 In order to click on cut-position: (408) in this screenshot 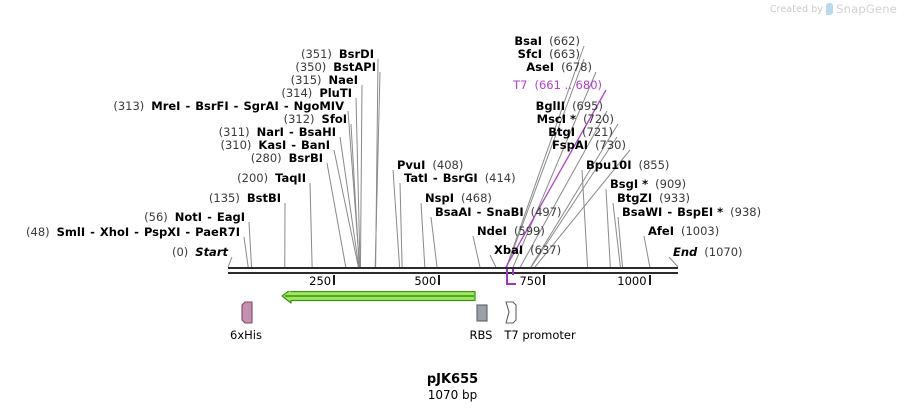, I will do `click(448, 165)`.